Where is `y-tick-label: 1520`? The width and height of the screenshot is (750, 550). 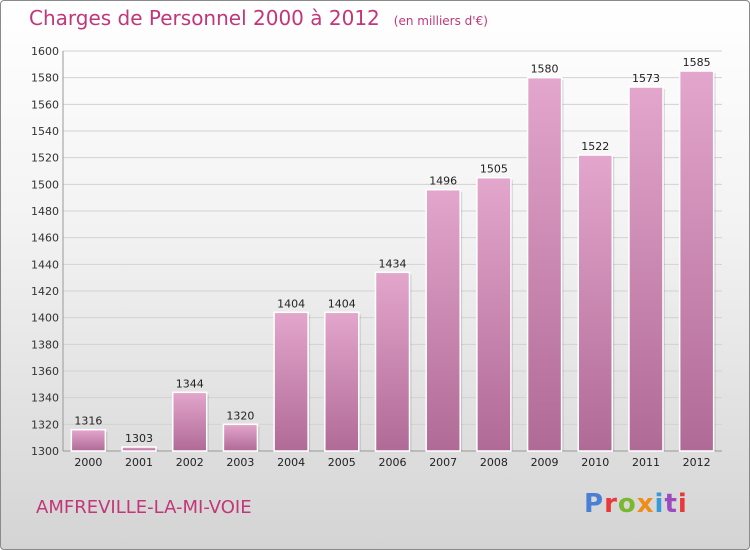 y-tick-label: 1520 is located at coordinates (45, 158).